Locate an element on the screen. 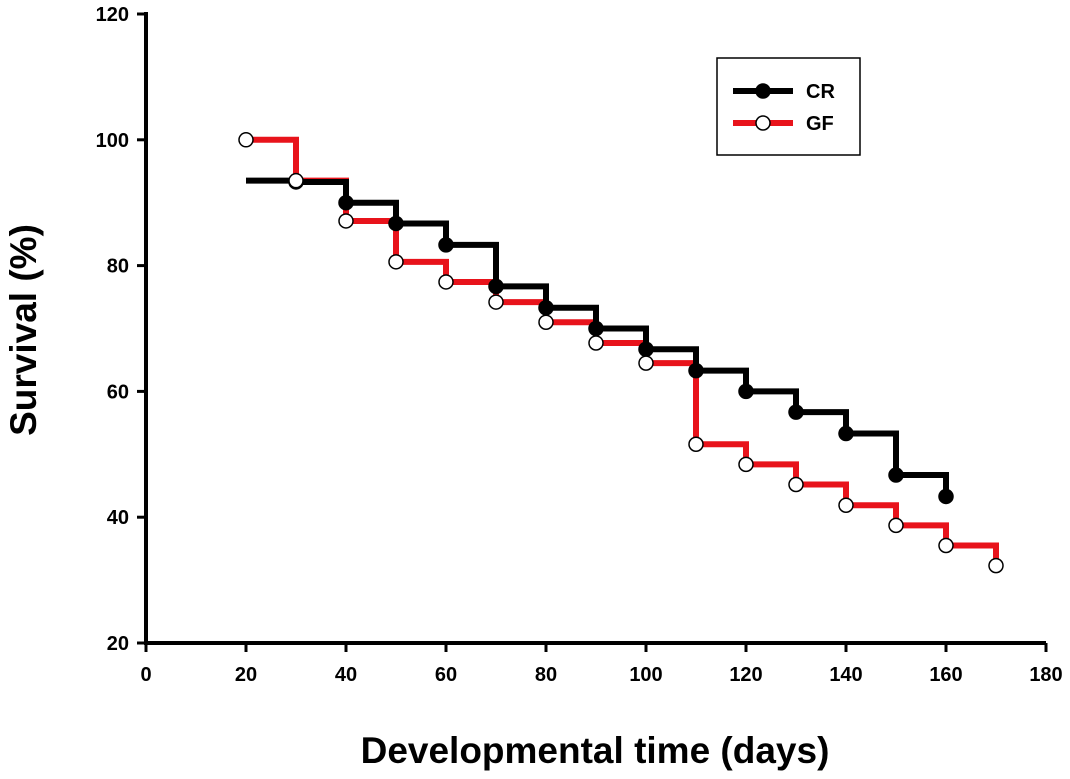  legend-box is located at coordinates (788, 106).